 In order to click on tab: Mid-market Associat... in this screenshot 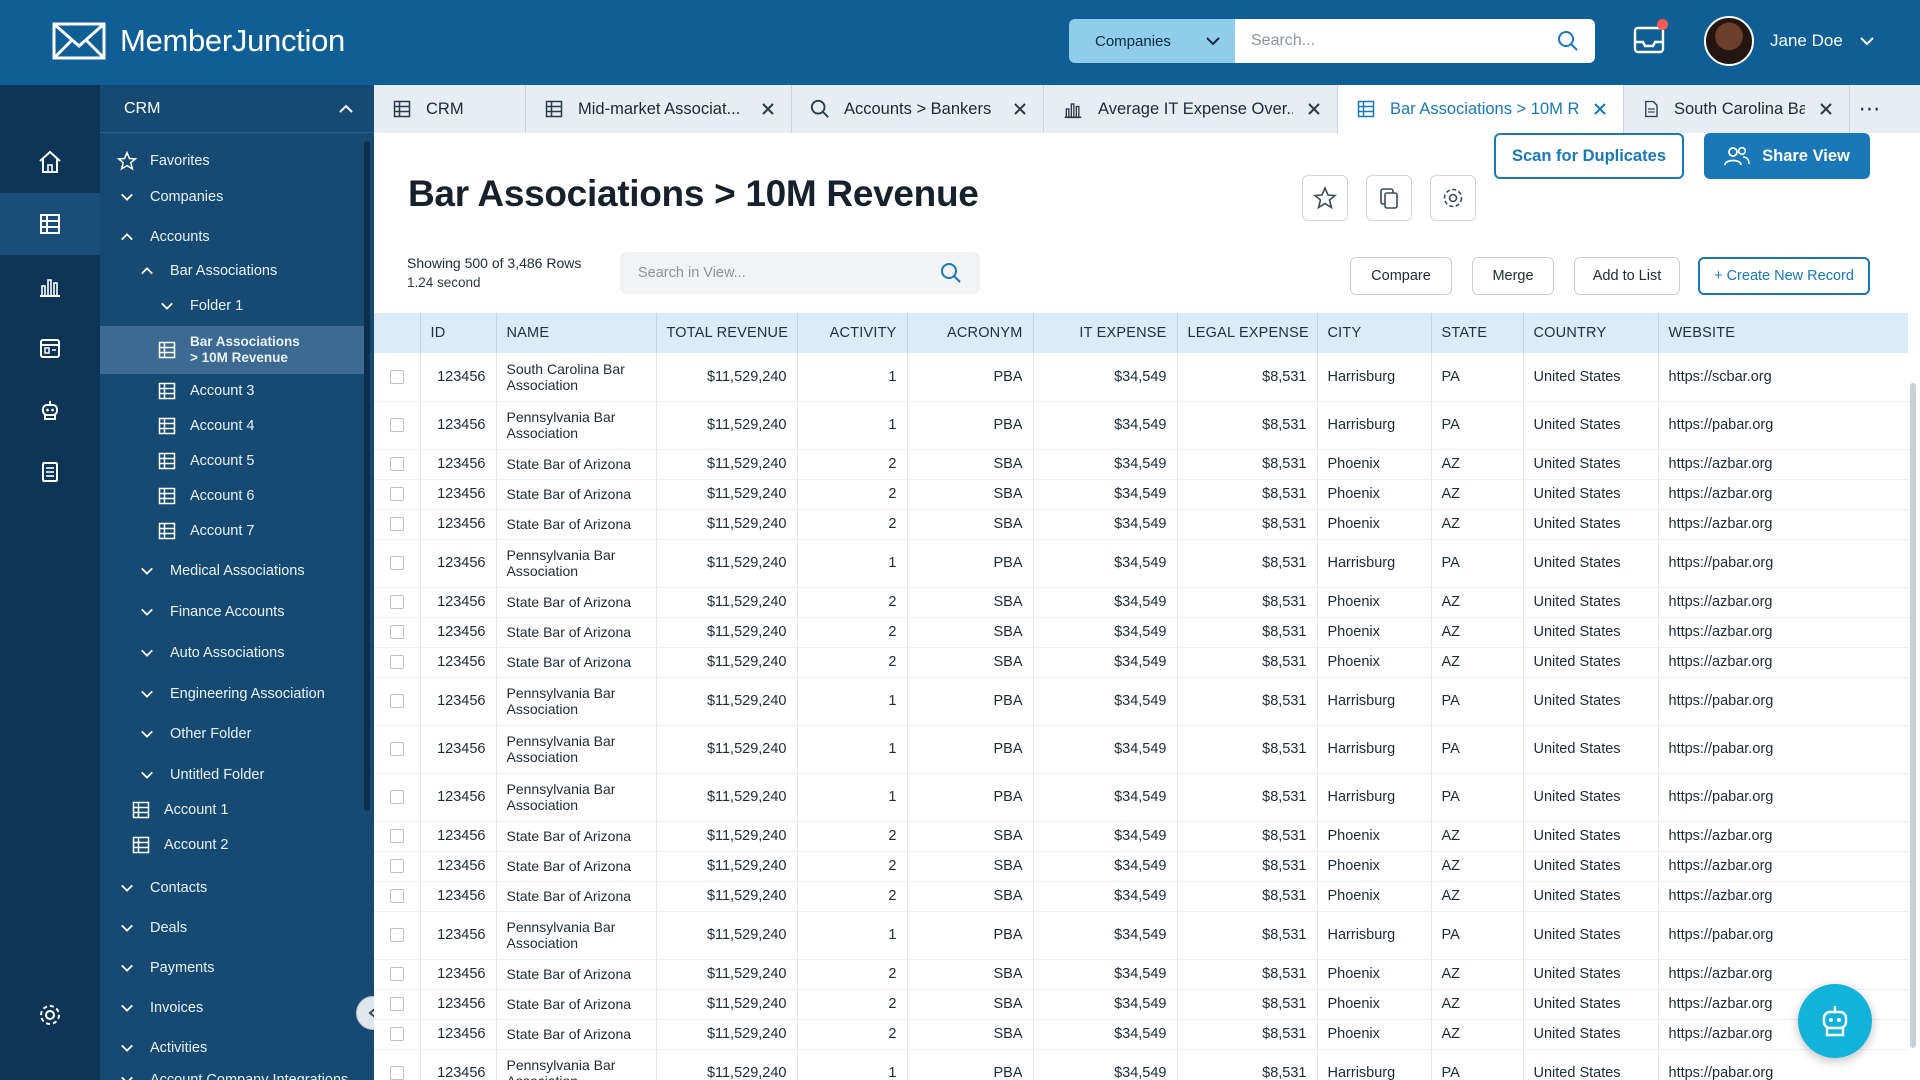, I will do `click(659, 109)`.